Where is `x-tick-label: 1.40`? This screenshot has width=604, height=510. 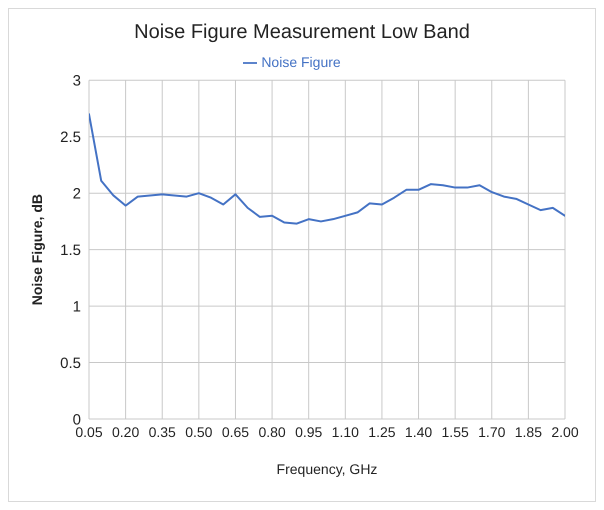
x-tick-label: 1.40 is located at coordinates (418, 432).